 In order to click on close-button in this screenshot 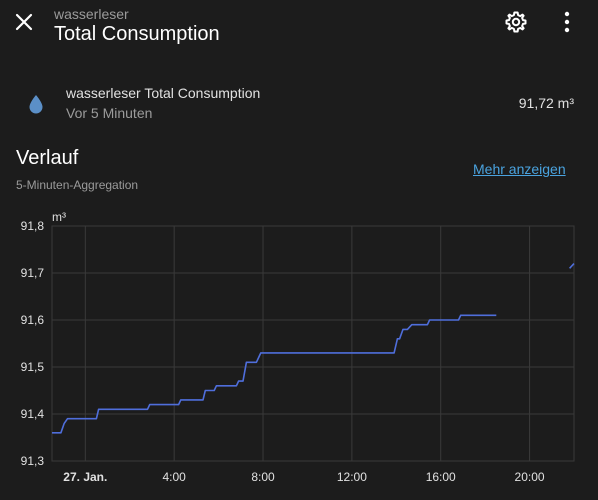, I will do `click(24, 22)`.